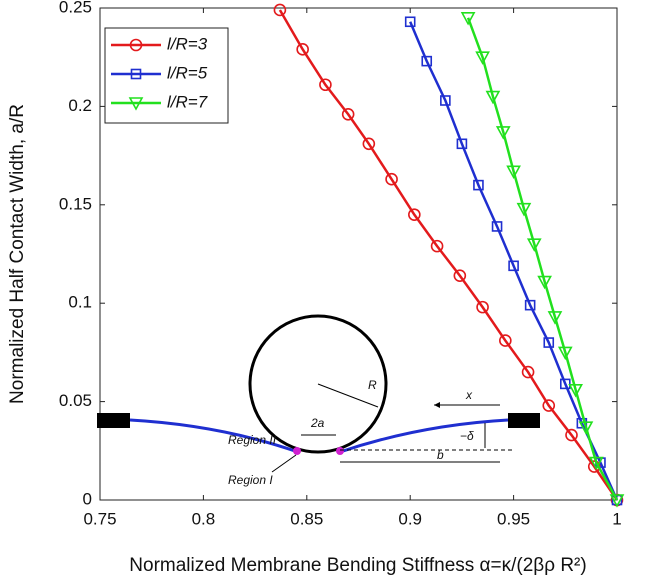 This screenshot has width=666, height=588. I want to click on x-tick-label: 0.95, so click(513, 518).